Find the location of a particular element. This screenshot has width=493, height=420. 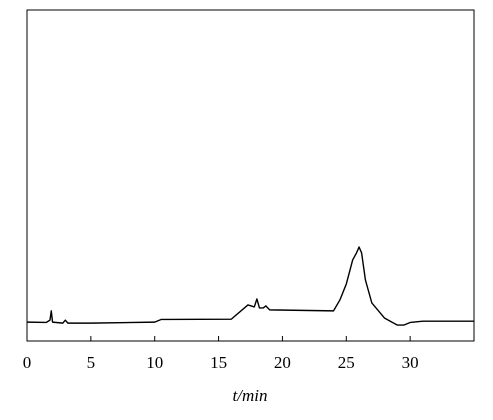

x-tick-label: 30 is located at coordinates (410, 362).